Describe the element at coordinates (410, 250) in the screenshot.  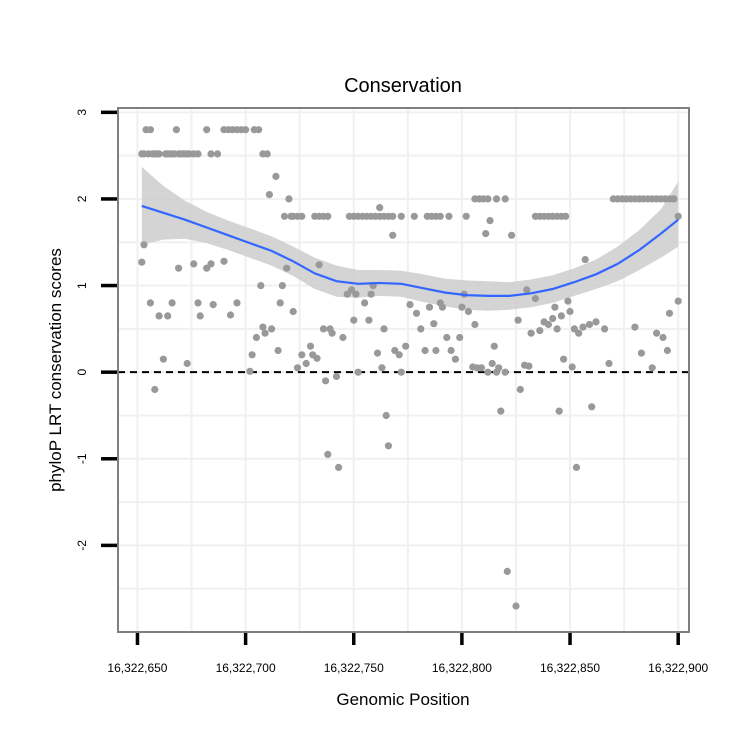
I see `smooth-line-layer` at that location.